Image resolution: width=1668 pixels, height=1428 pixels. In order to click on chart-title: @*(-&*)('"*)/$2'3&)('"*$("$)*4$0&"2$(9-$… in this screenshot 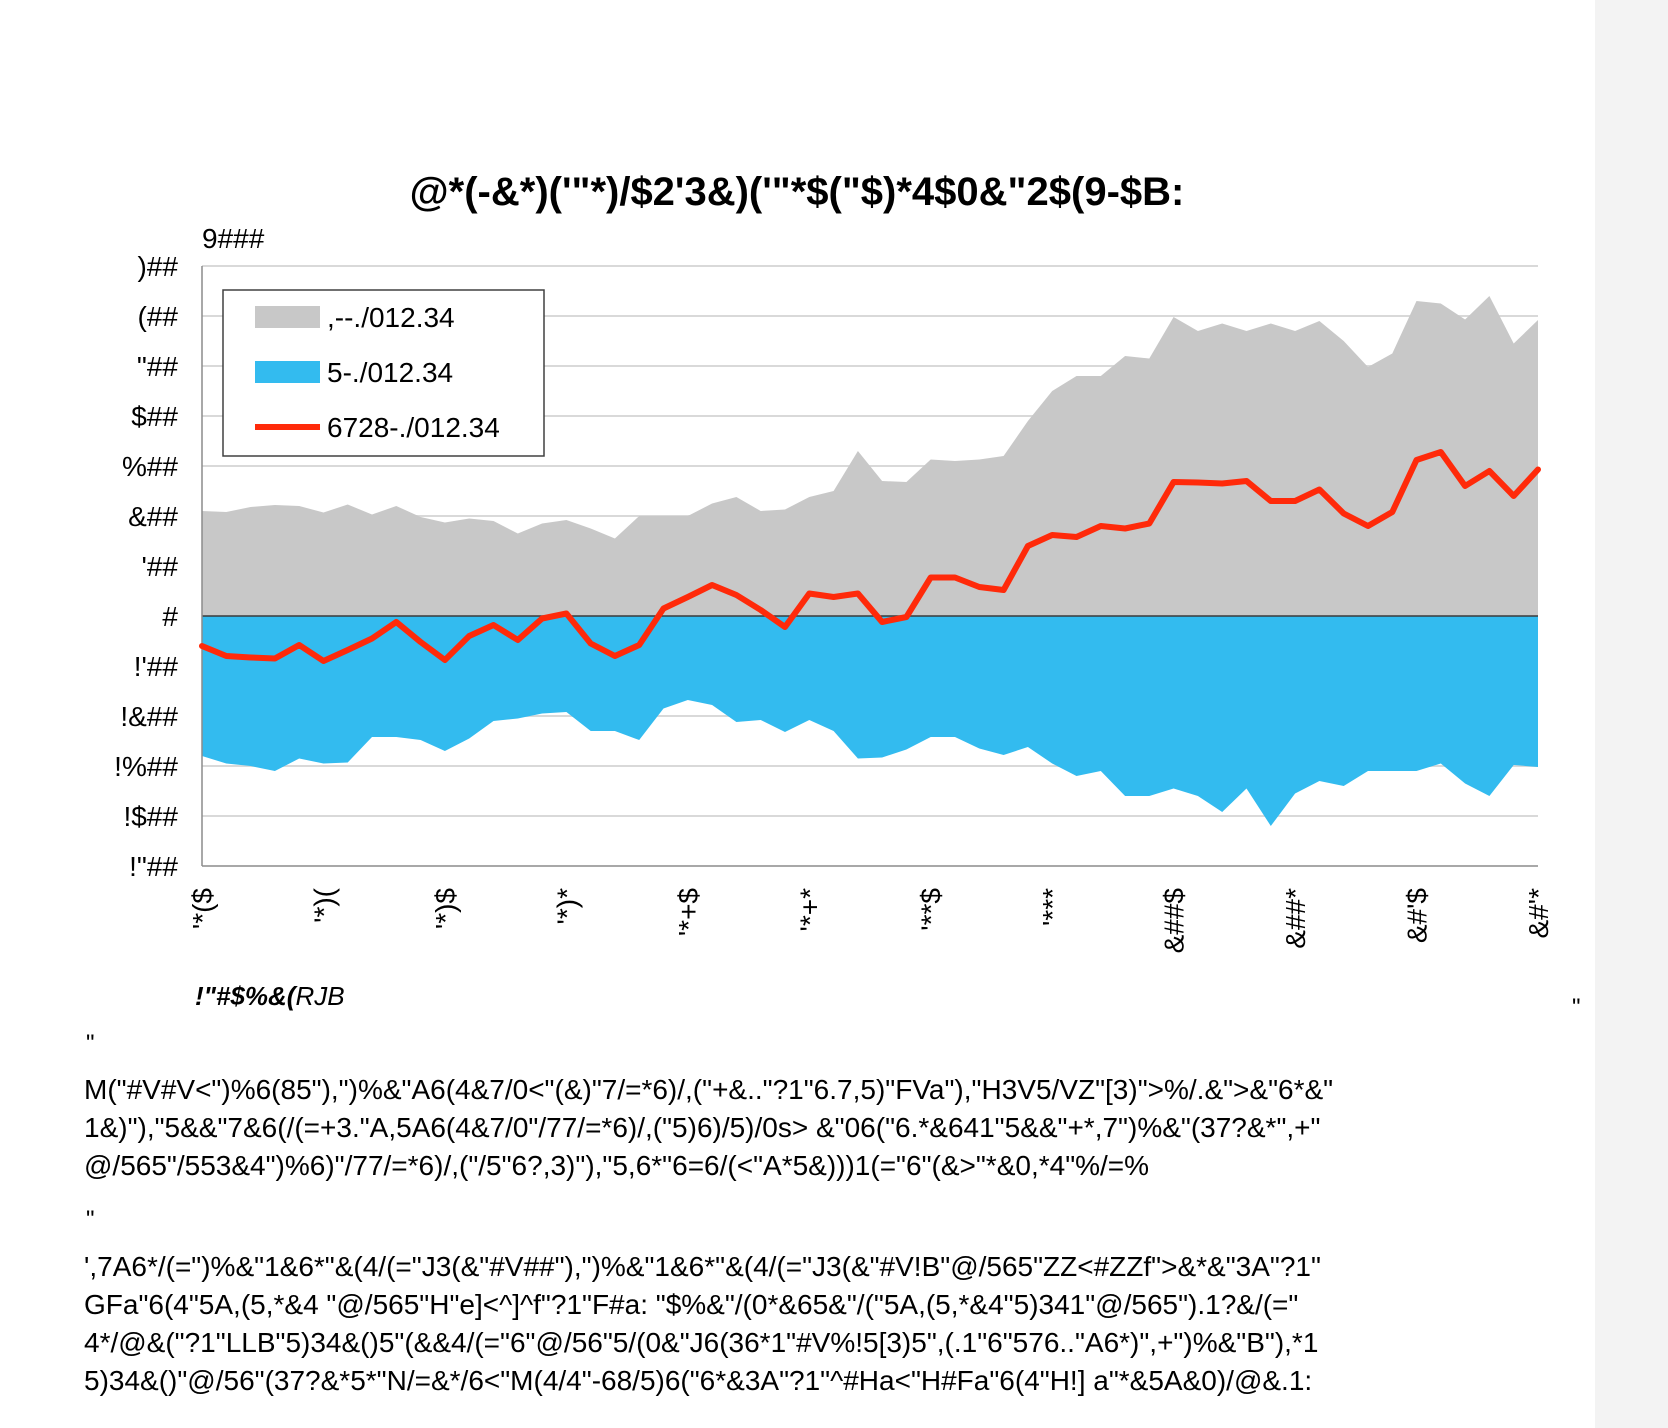, I will do `click(797, 192)`.